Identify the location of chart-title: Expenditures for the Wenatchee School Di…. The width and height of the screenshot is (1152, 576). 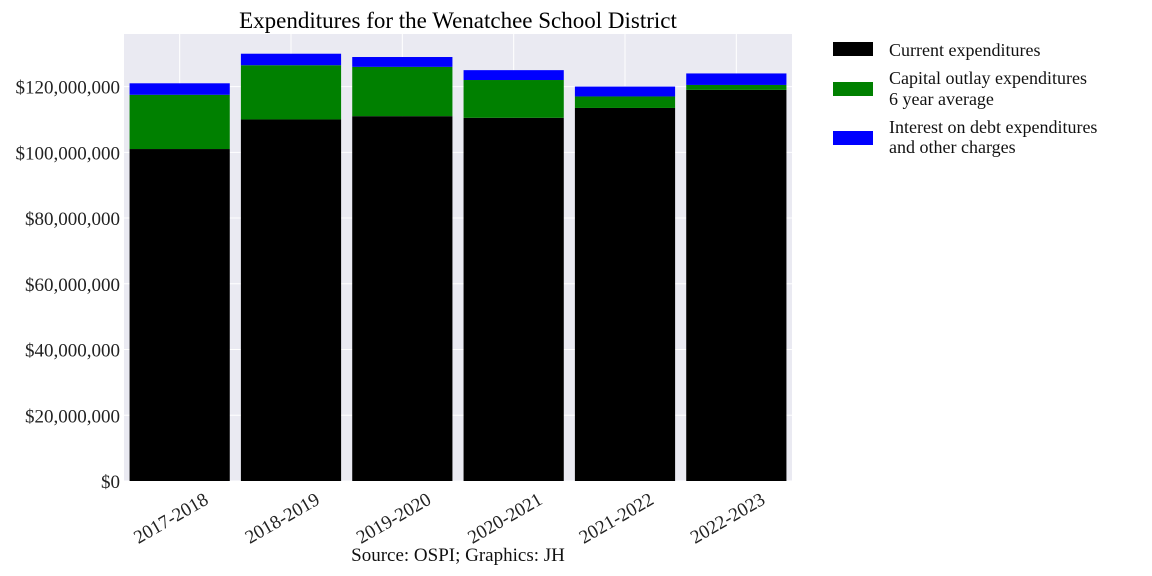
(458, 20).